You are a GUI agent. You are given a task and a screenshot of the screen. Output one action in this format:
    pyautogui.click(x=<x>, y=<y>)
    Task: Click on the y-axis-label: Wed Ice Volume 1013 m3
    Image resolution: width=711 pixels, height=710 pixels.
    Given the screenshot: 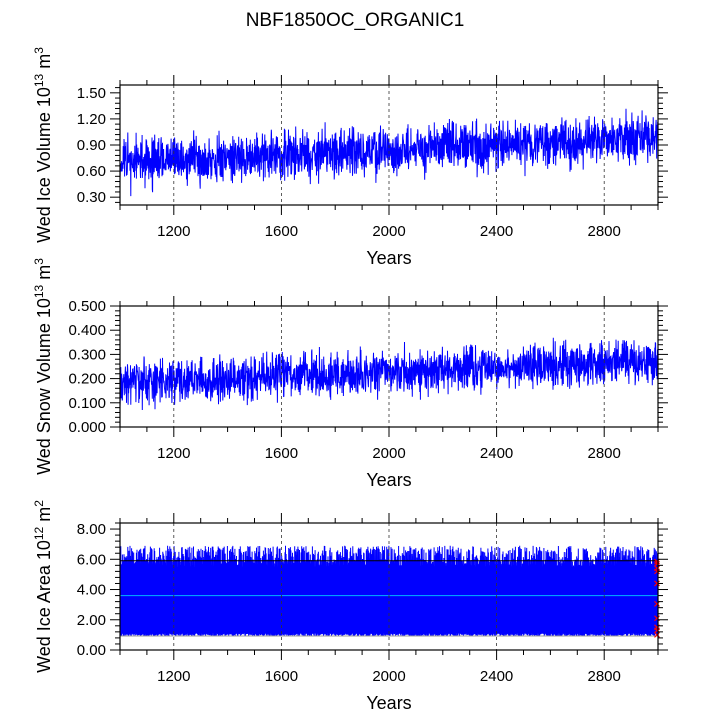 What is the action you would take?
    pyautogui.click(x=43, y=145)
    